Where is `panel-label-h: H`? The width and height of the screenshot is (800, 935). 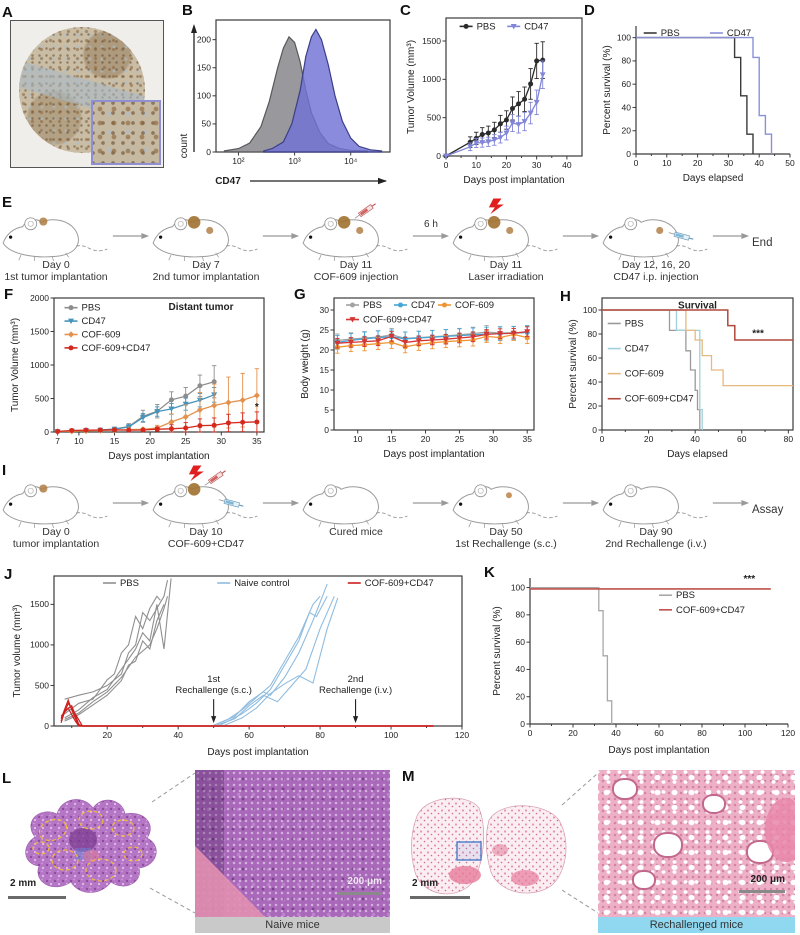
panel-label-h: H is located at coordinates (565, 296).